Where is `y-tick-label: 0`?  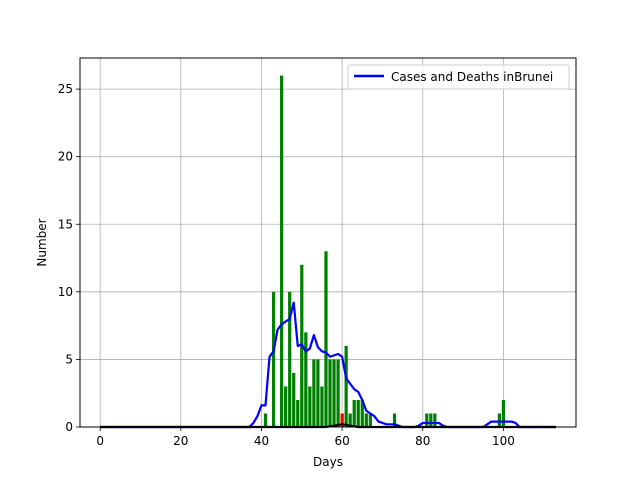 y-tick-label: 0 is located at coordinates (69, 427).